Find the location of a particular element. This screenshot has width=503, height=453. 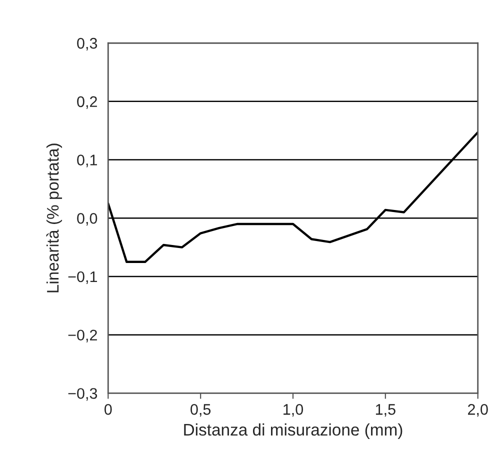

y-tick-label: −0,1 is located at coordinates (82, 277).